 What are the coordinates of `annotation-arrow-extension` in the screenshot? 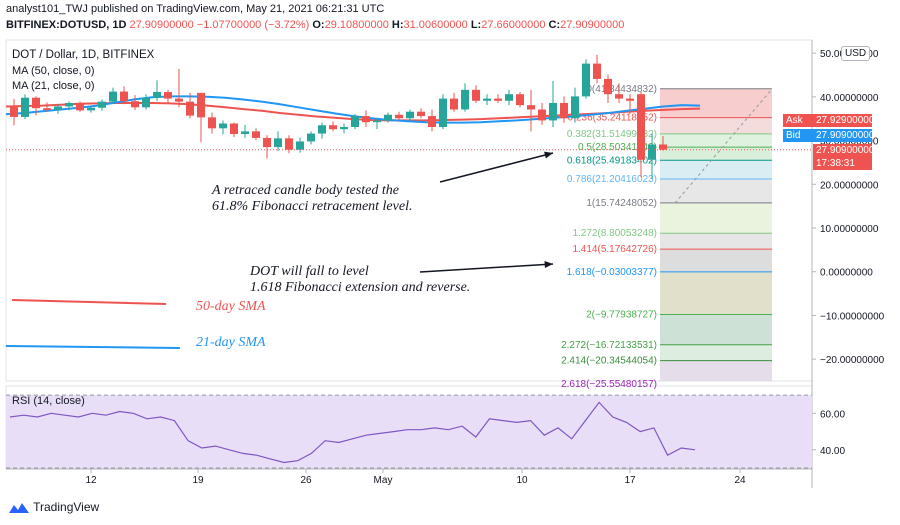 It's located at (486, 268).